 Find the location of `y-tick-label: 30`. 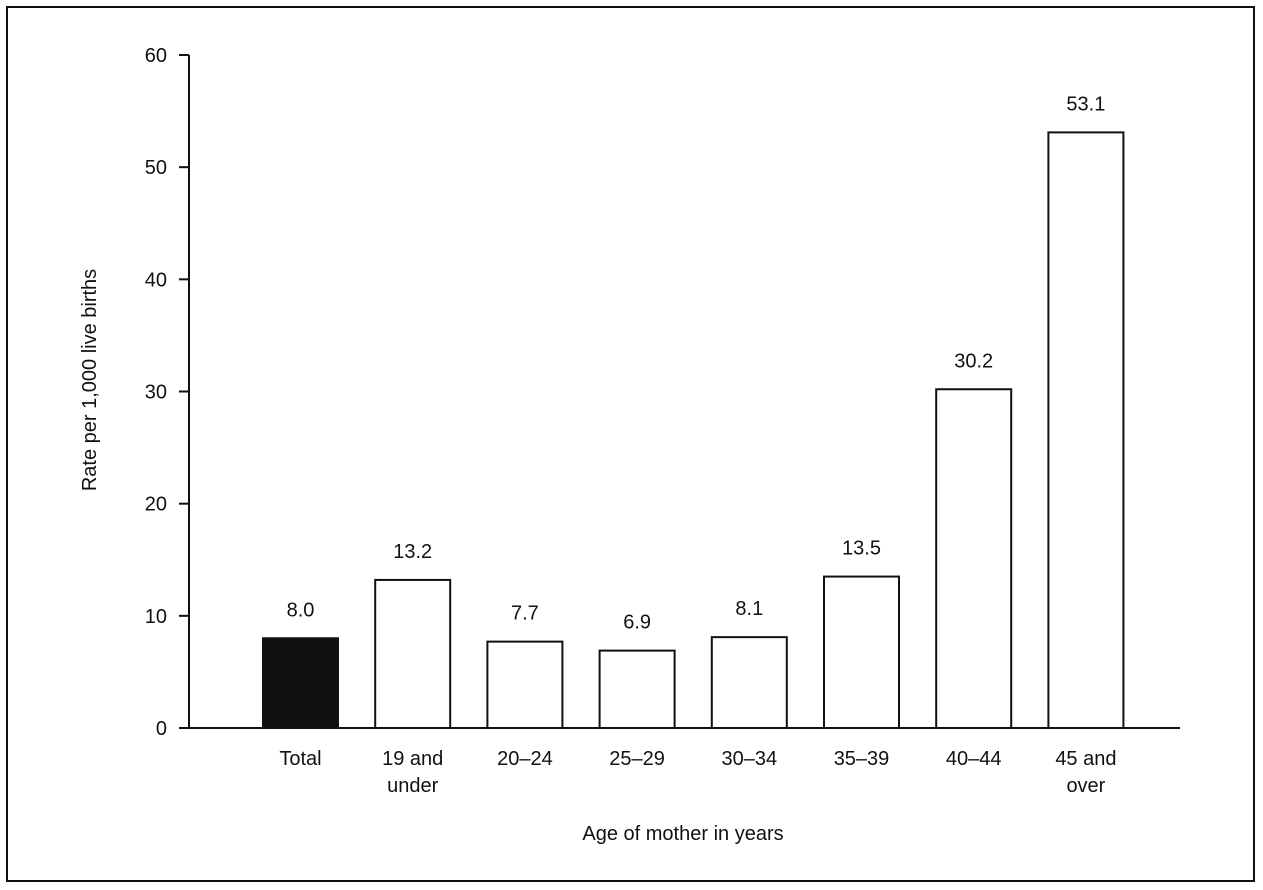

y-tick-label: 30 is located at coordinates (156, 393).